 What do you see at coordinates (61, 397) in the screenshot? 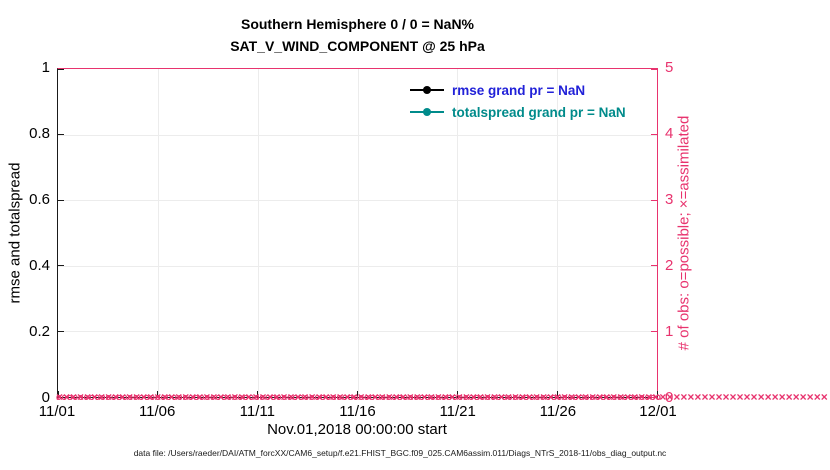
I see `left-y-tick-mark` at bounding box center [61, 397].